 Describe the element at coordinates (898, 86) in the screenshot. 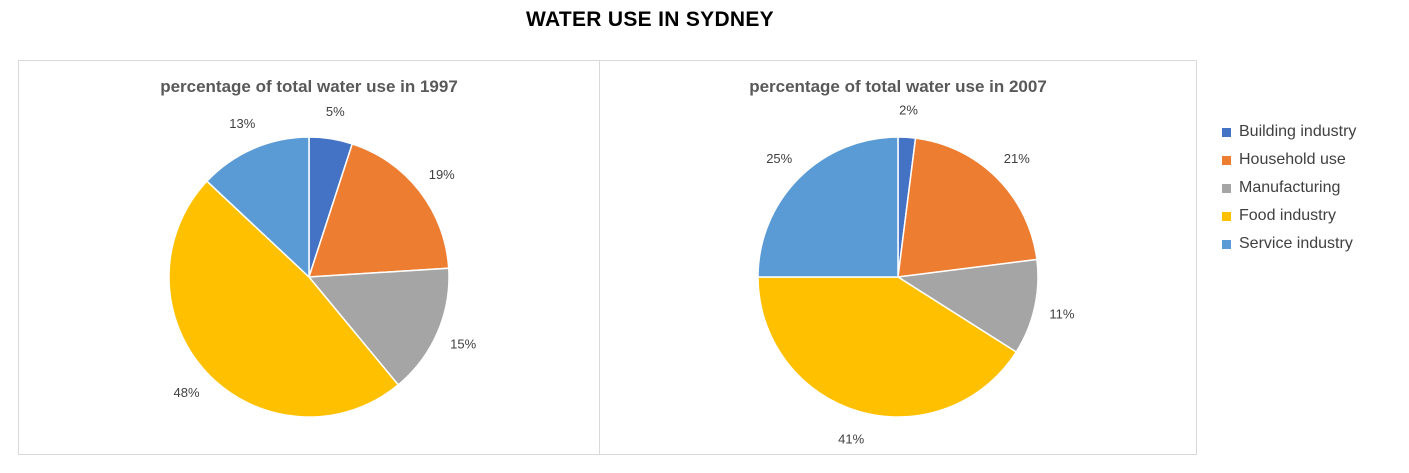

I see `chart-title-2007: percentage of total water use in 2007` at that location.